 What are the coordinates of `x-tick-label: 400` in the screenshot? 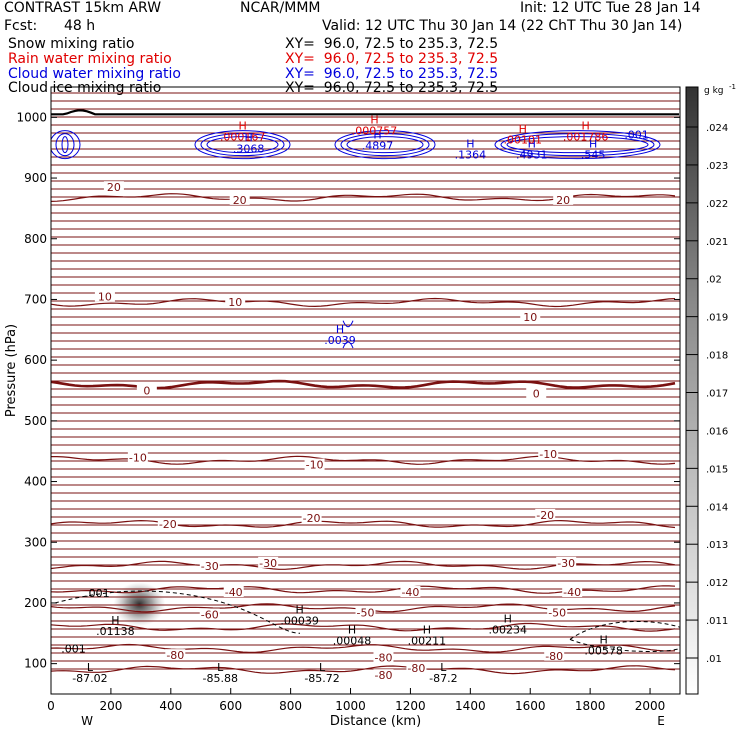 It's located at (170, 706).